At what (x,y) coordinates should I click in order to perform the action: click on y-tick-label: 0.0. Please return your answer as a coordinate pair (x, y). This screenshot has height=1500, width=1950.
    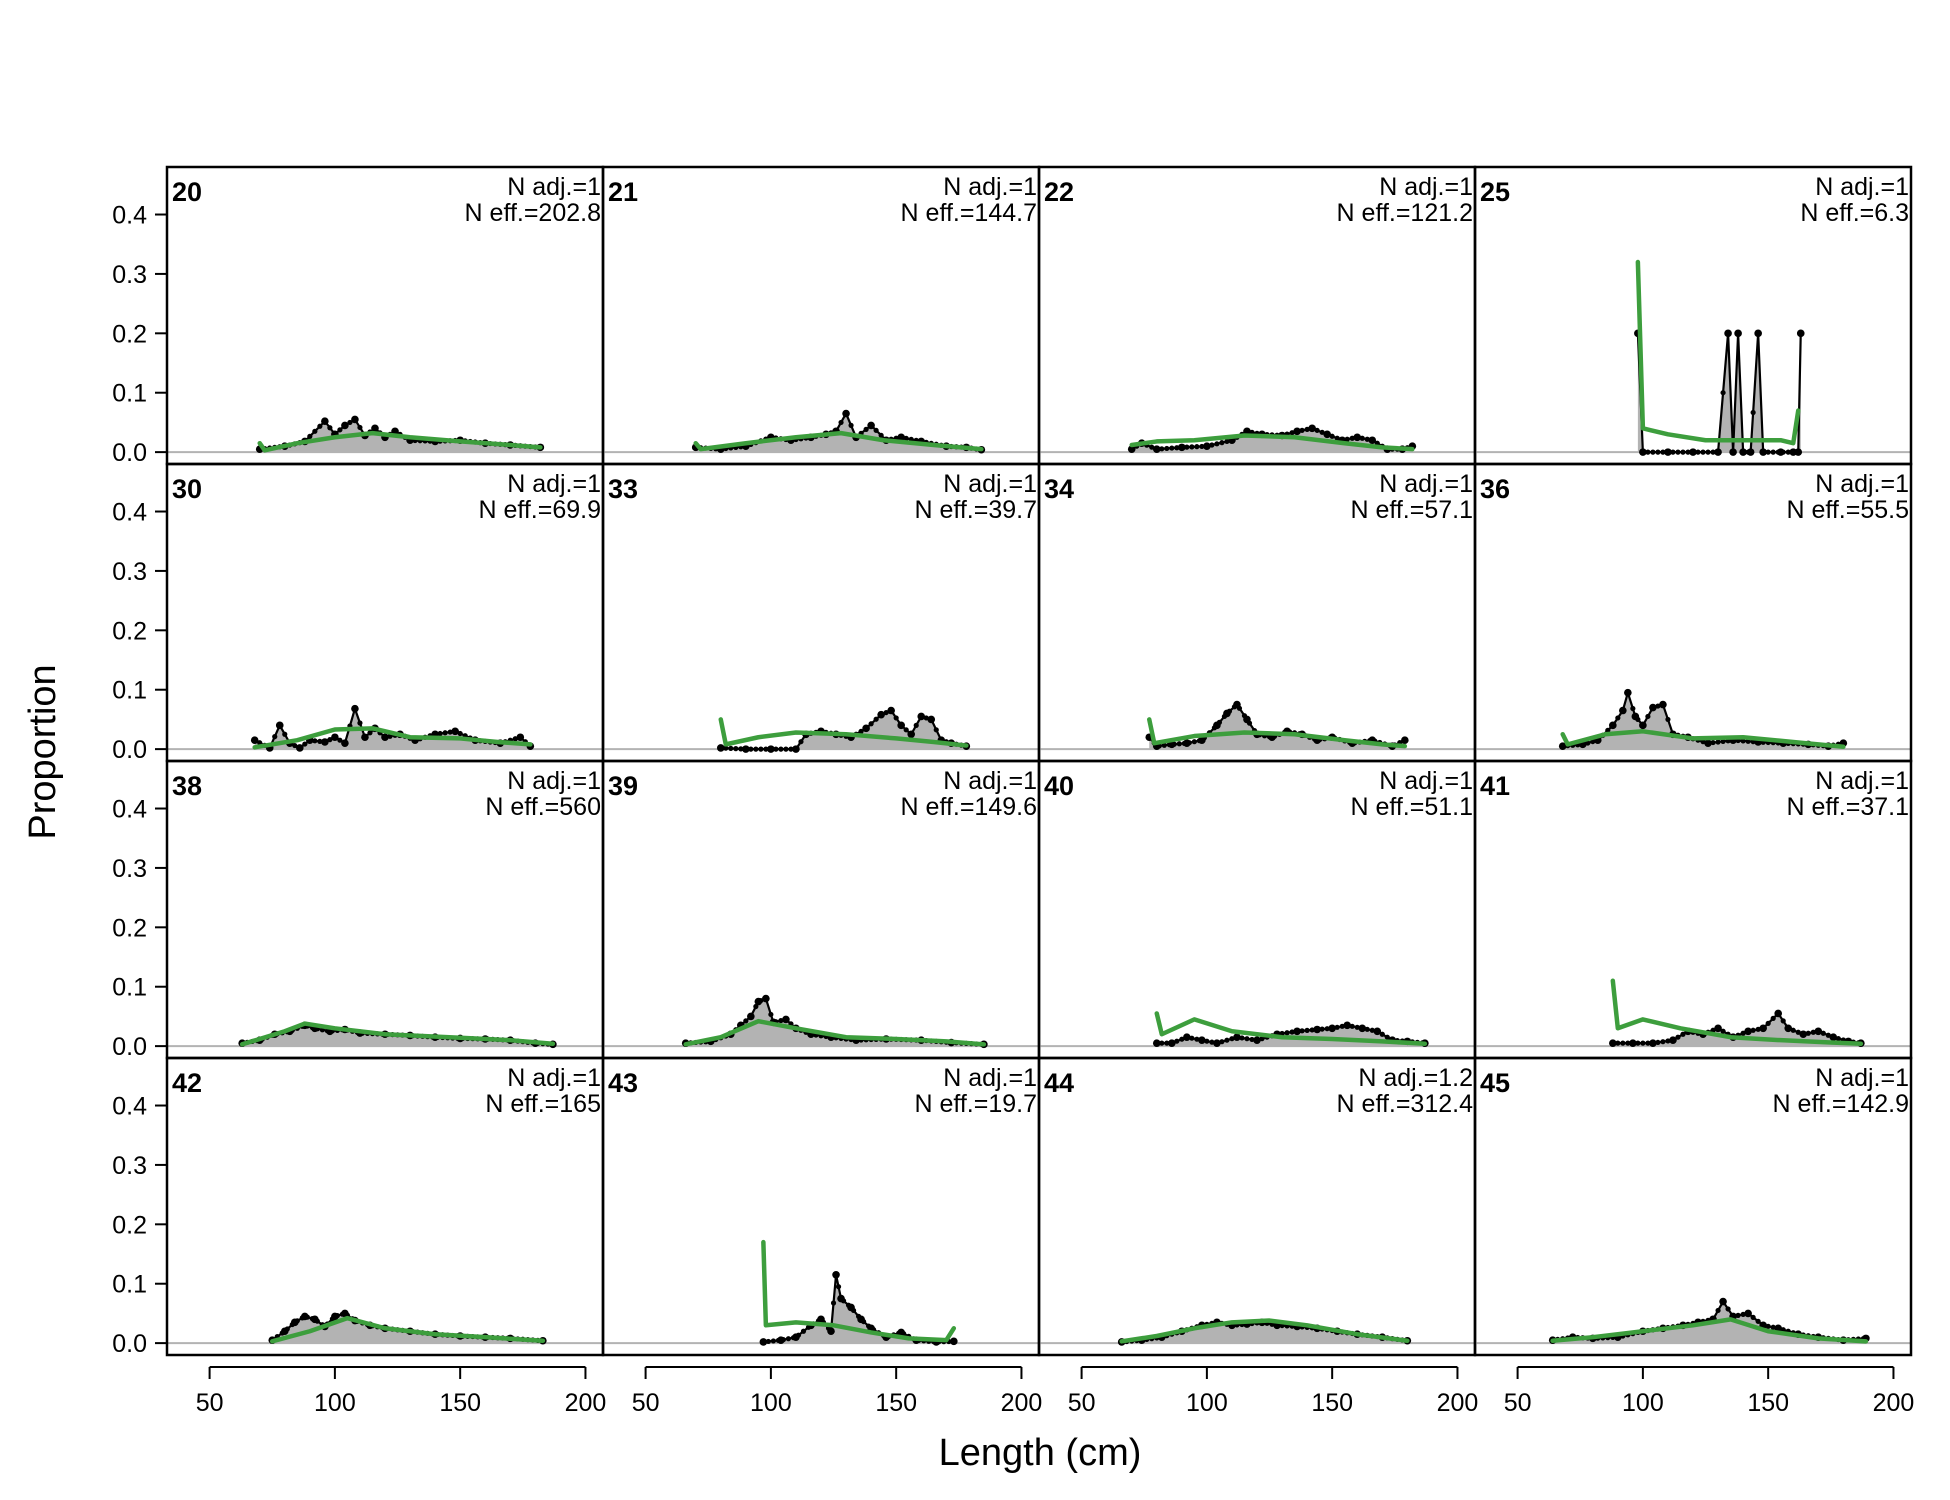
    Looking at the image, I should click on (129, 1047).